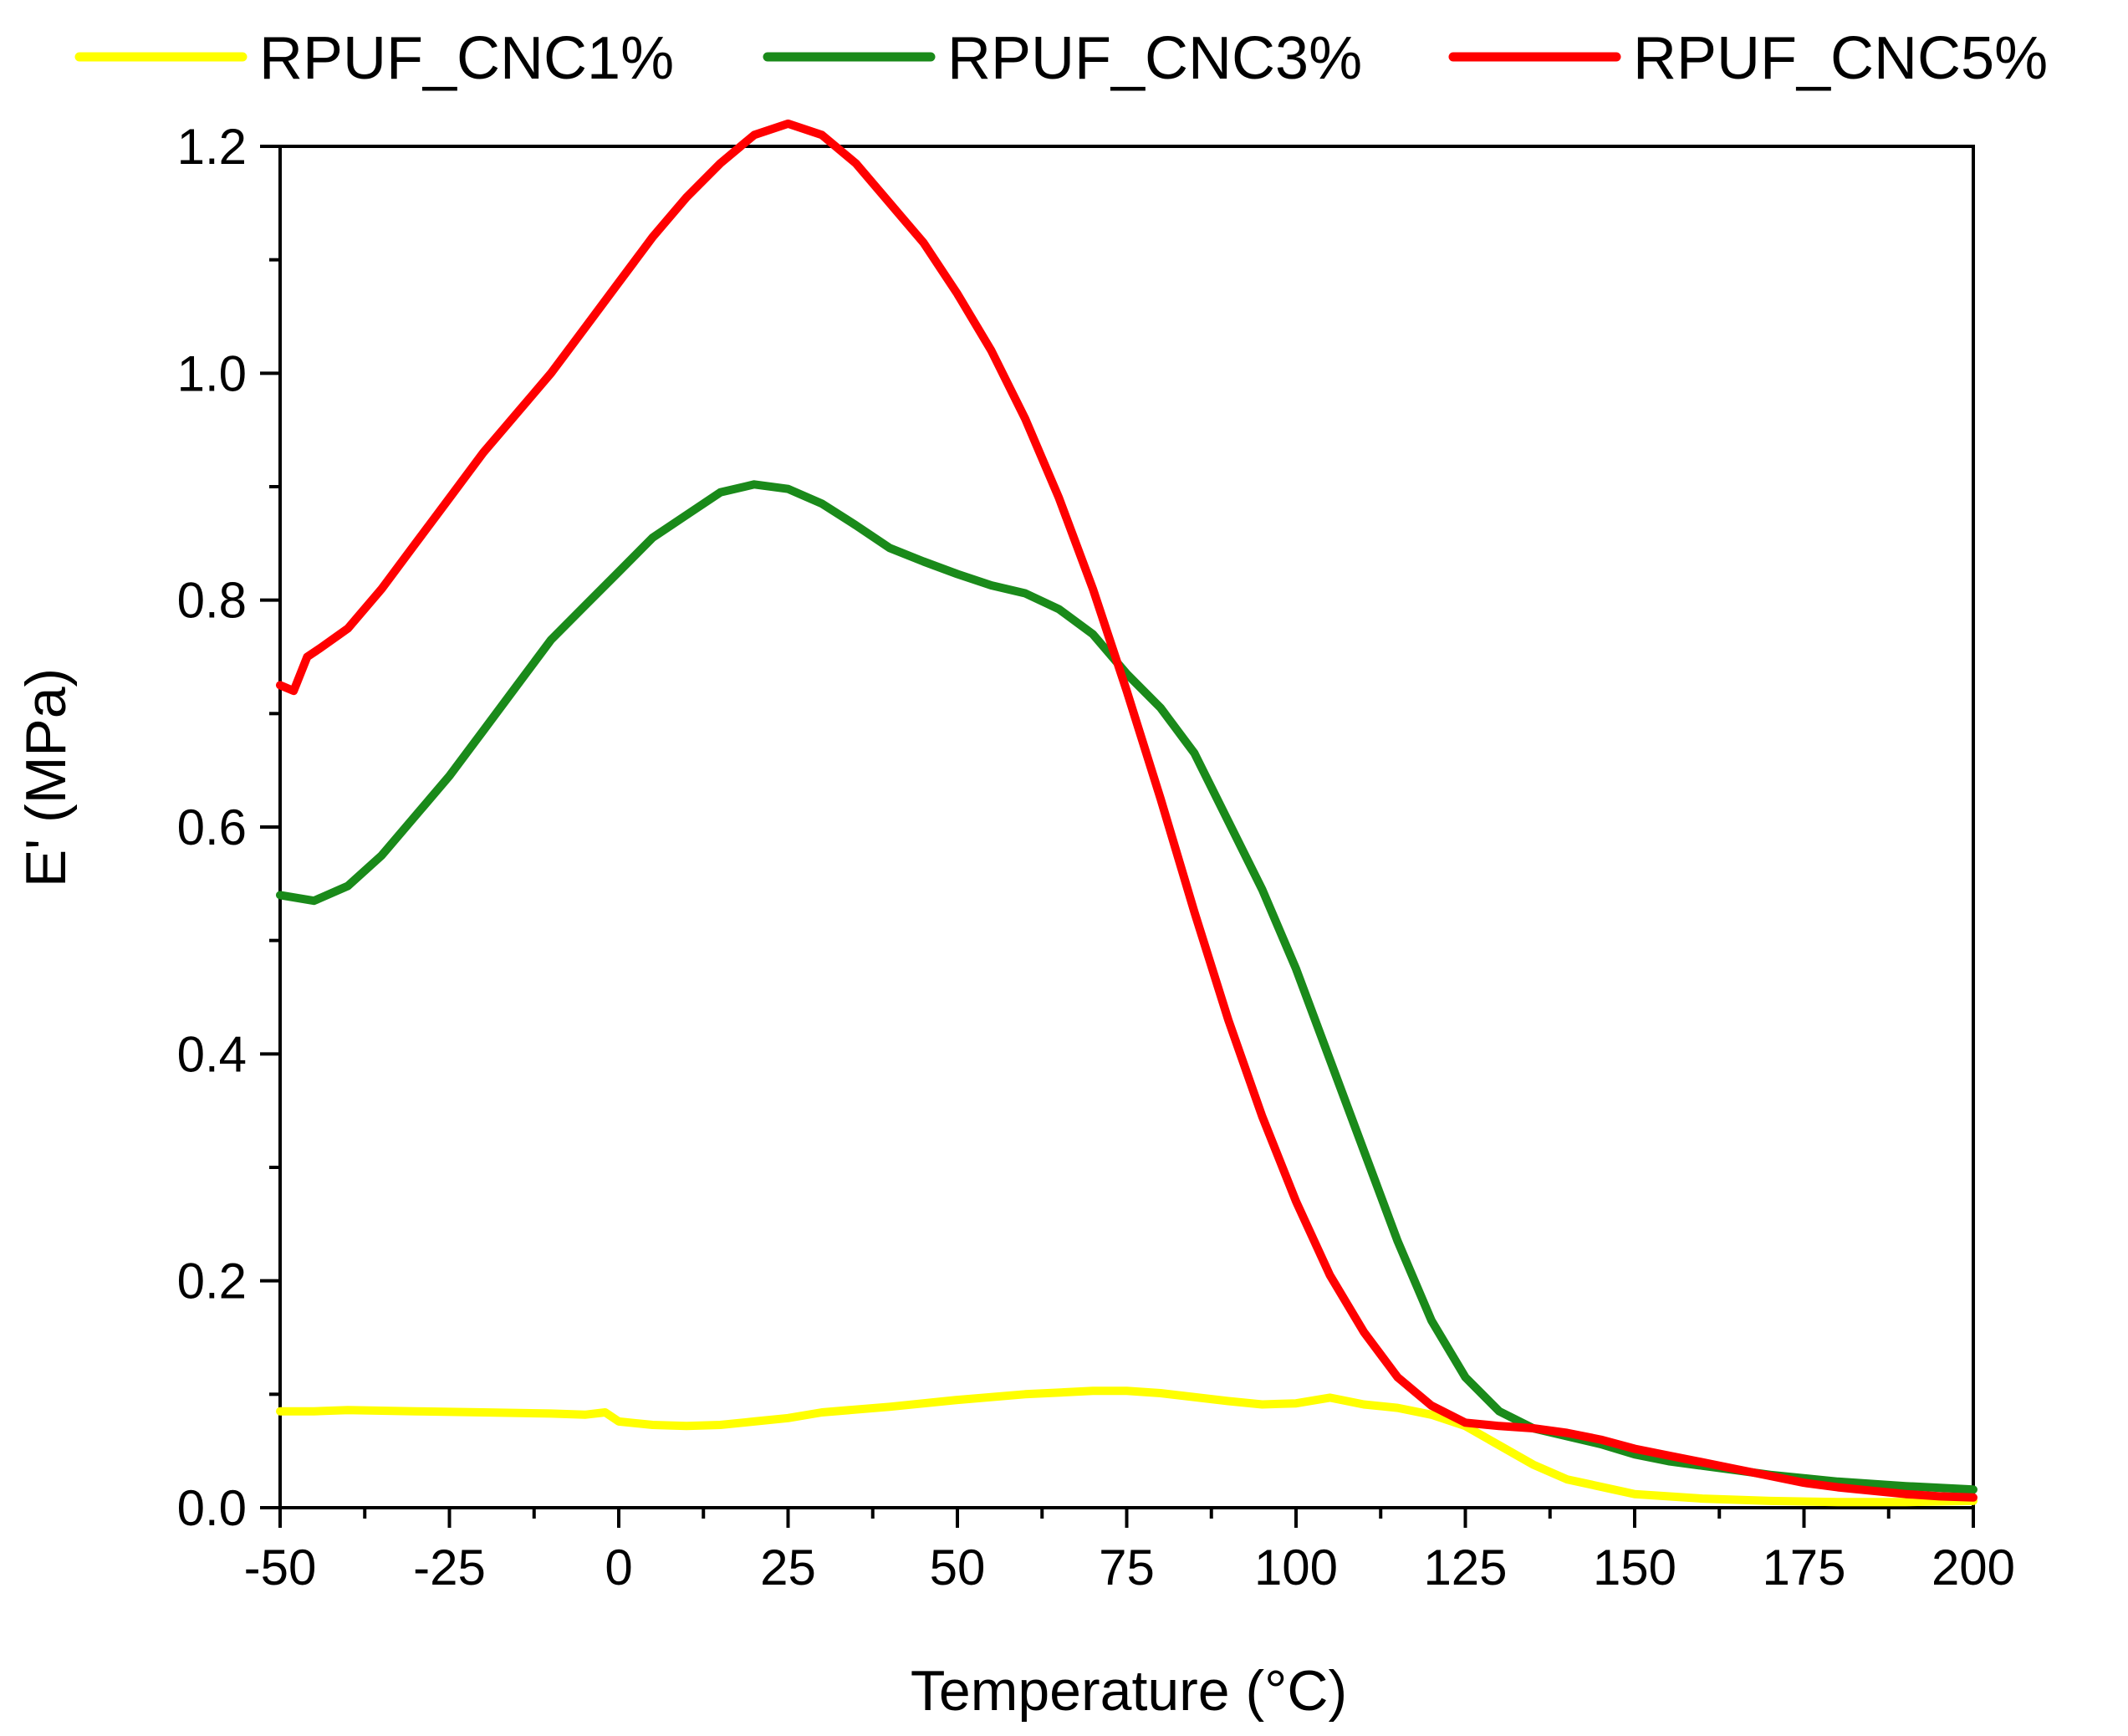  What do you see at coordinates (1465, 1567) in the screenshot?
I see `x-tick-label: 125` at bounding box center [1465, 1567].